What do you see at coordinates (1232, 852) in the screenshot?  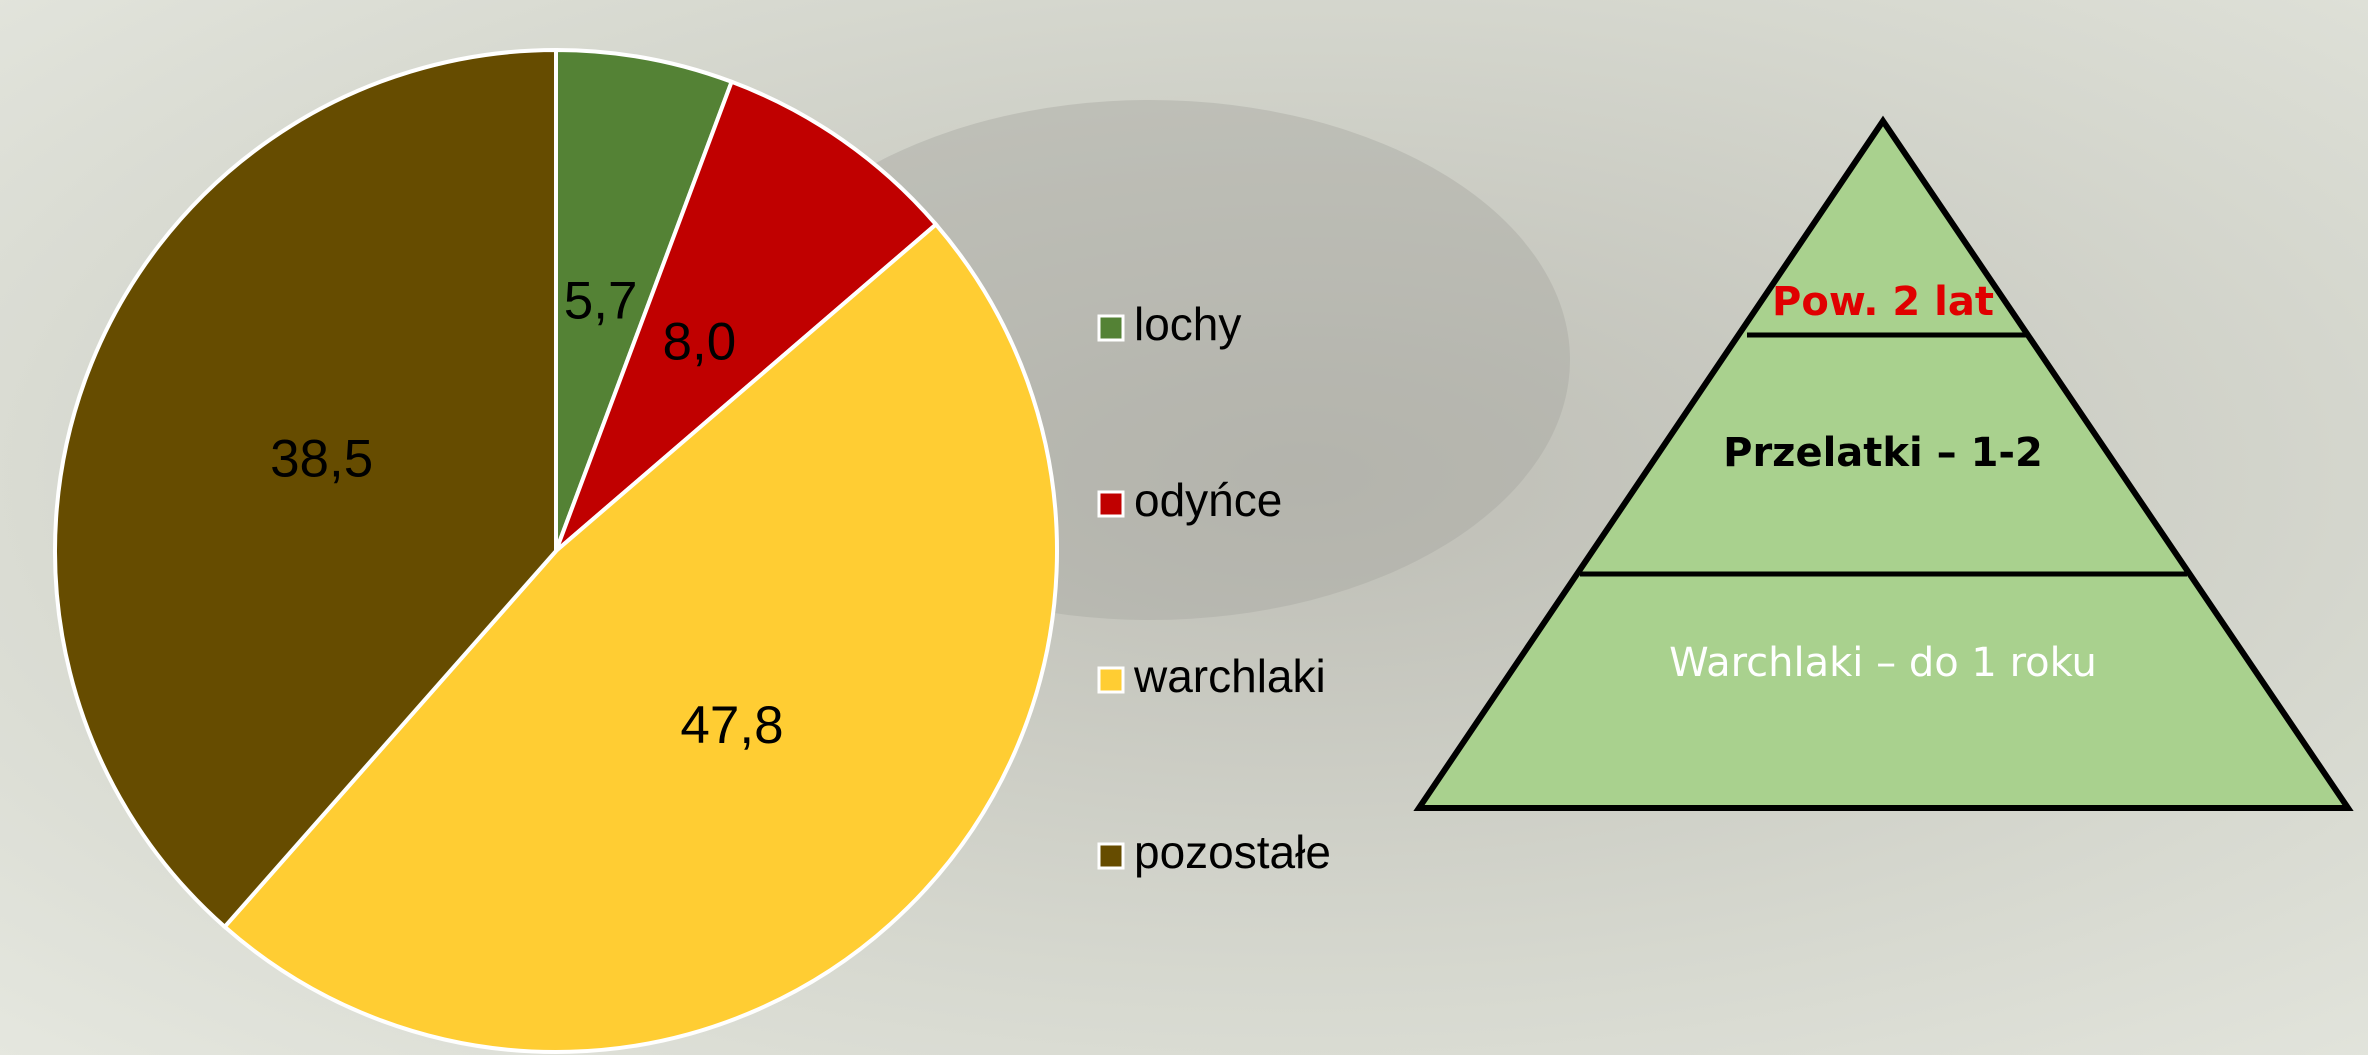 I see `legend-label: pozostałe` at bounding box center [1232, 852].